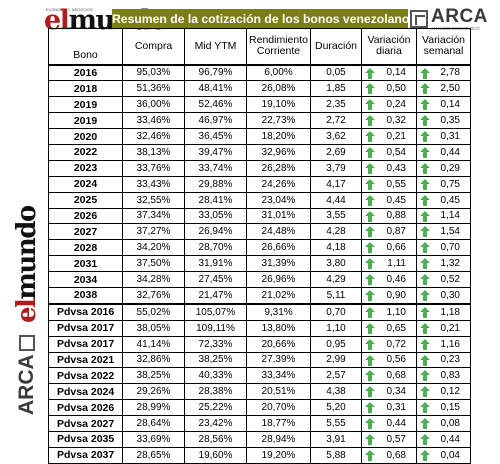 This screenshot has height=464, width=500. Describe the element at coordinates (396, 376) in the screenshot. I see `var-diaria-cell-value: 0,68` at that location.